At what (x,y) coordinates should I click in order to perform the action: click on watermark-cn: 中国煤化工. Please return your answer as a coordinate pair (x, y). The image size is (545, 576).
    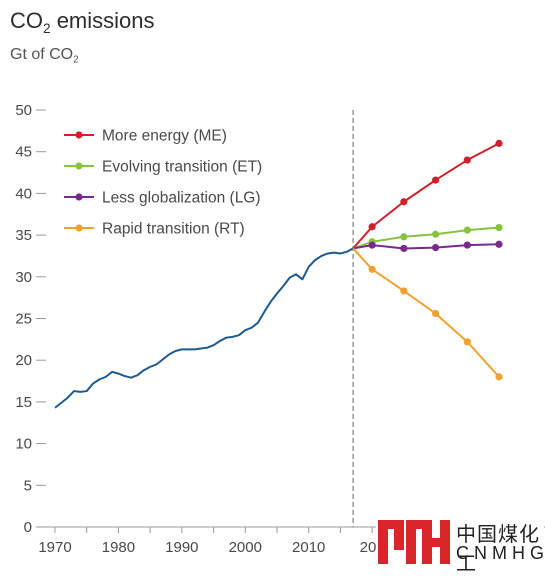
    Looking at the image, I should click on (498, 548).